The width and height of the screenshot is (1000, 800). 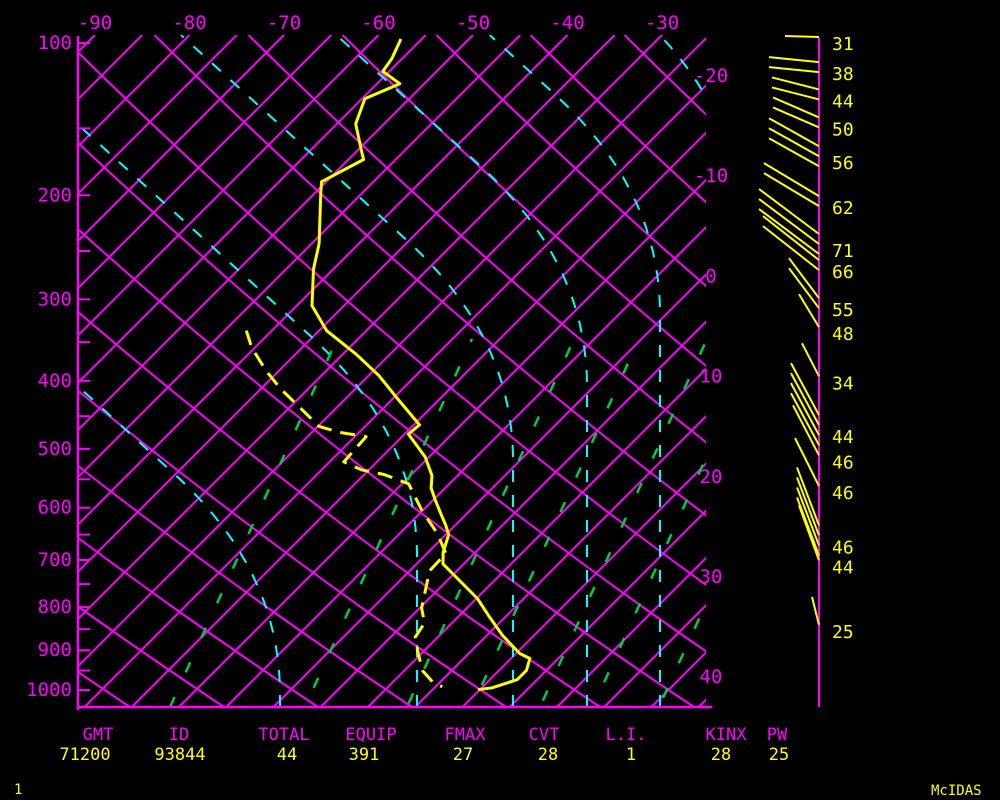 What do you see at coordinates (473, 23) in the screenshot?
I see `temp-label-top: -50` at bounding box center [473, 23].